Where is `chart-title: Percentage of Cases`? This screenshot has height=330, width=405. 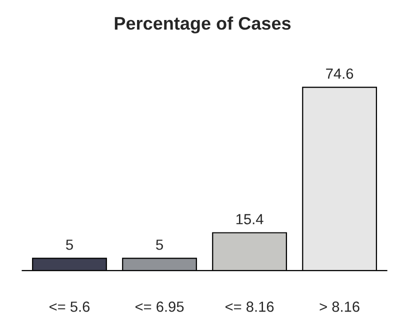 chart-title: Percentage of Cases is located at coordinates (202, 25).